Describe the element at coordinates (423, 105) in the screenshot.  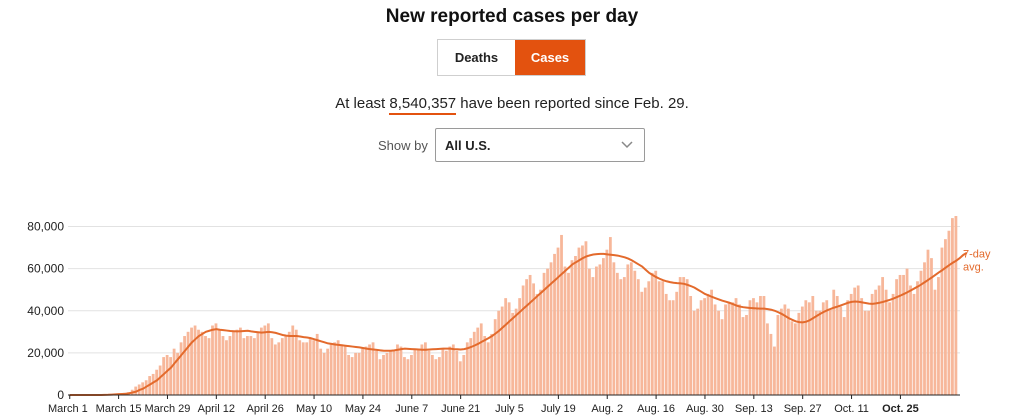
I see `total-cases-value: 8,540,357` at that location.